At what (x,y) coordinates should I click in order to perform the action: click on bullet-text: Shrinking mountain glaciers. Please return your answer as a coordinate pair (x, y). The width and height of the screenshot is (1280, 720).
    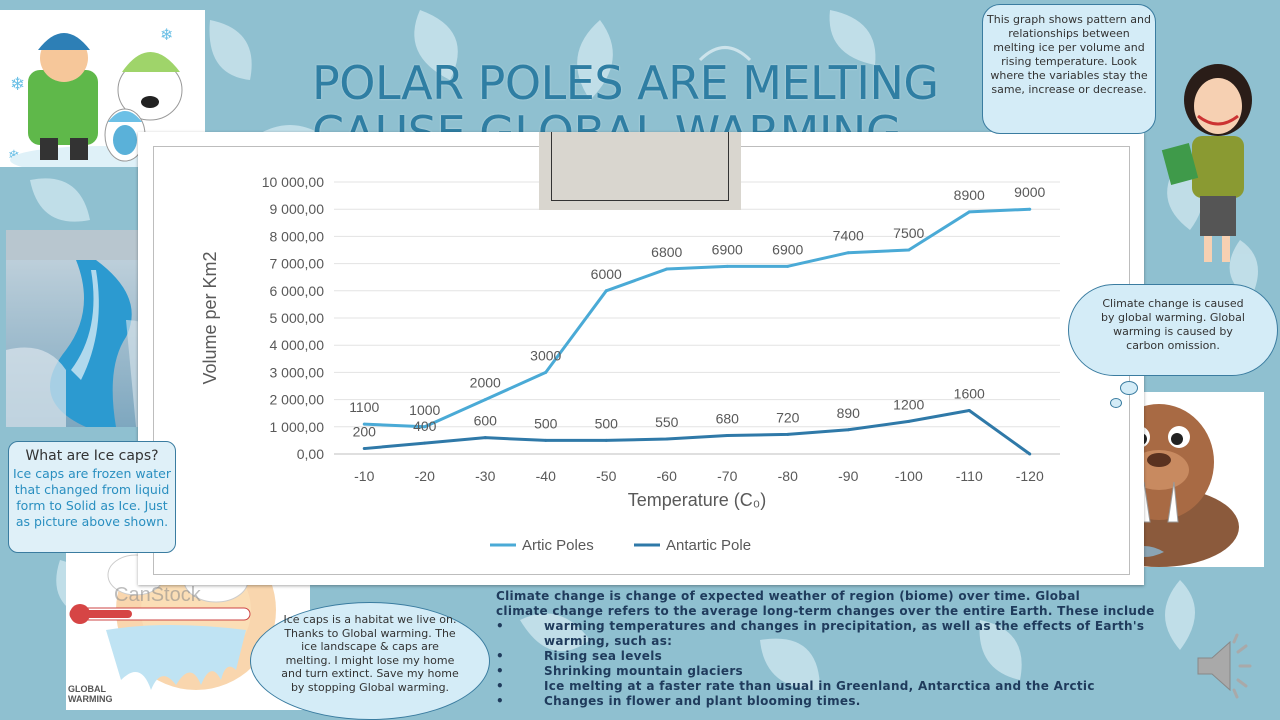
    Looking at the image, I should click on (643, 671).